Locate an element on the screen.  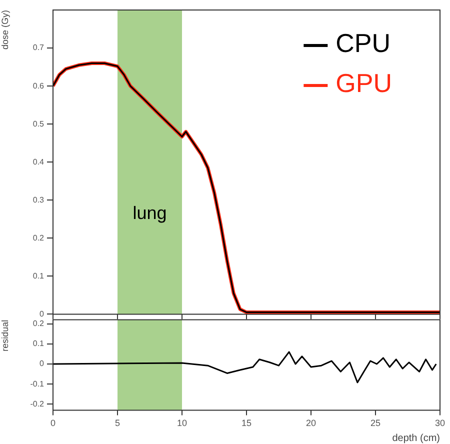
x-tick-label: 10 is located at coordinates (182, 423).